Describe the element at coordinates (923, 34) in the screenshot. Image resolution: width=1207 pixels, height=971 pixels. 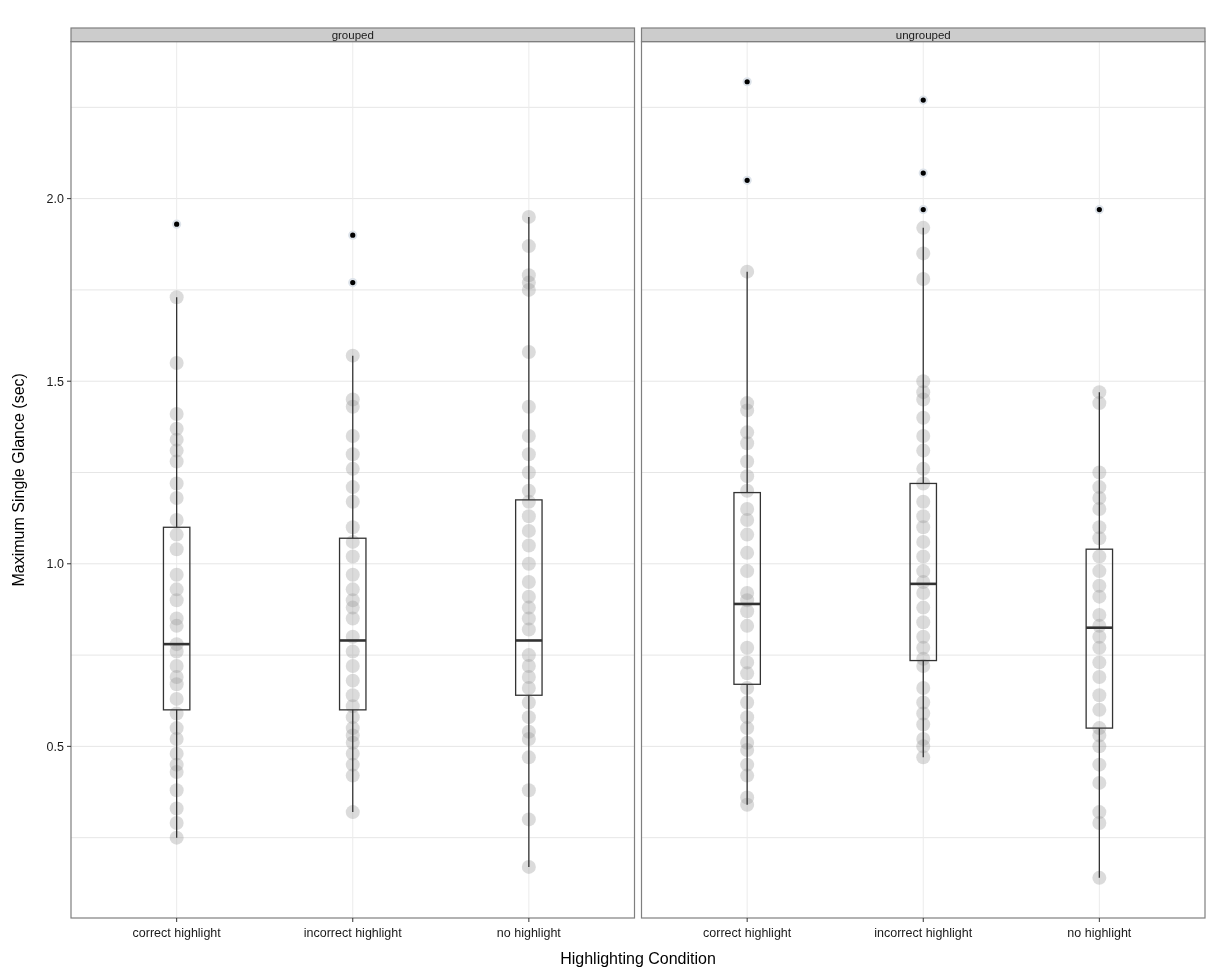
I see `chart-title: ungrouped` at that location.